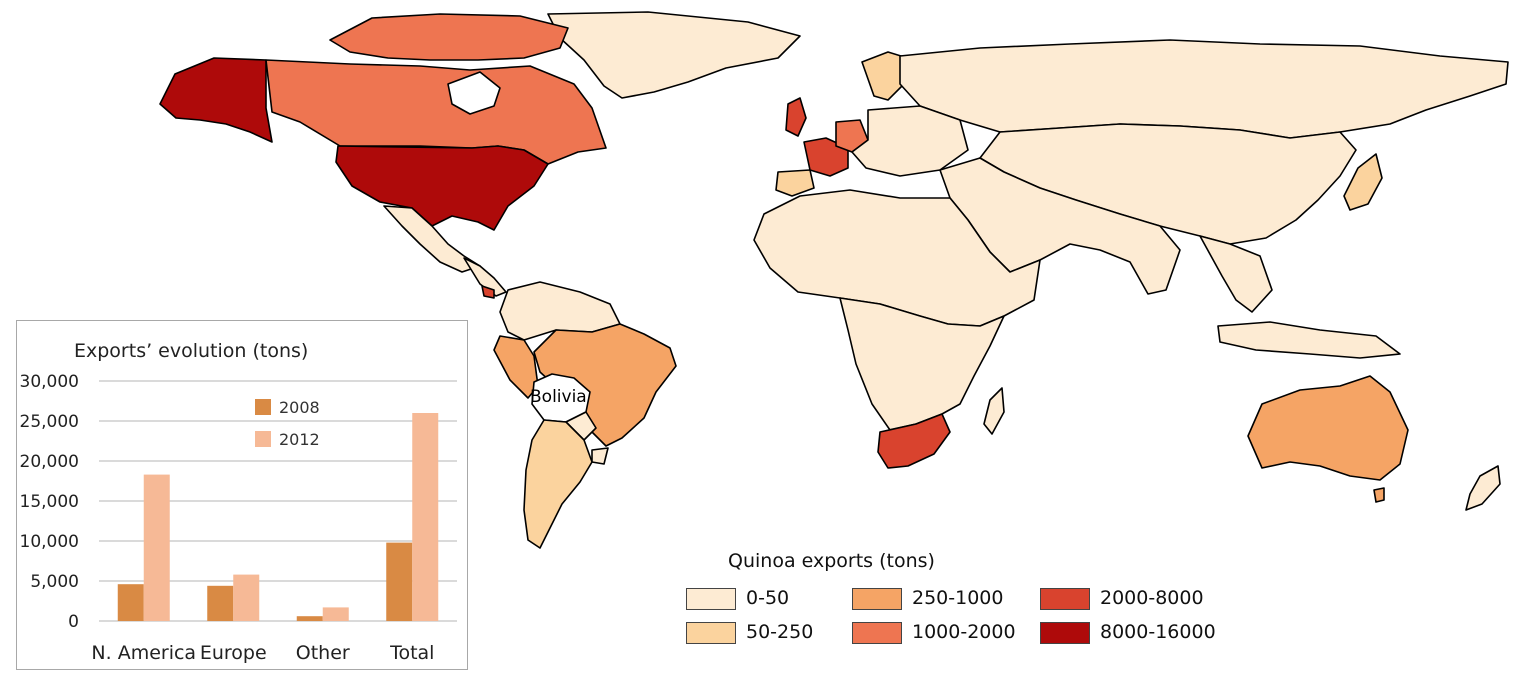 This screenshot has width=1536, height=686. What do you see at coordinates (216, 100) in the screenshot?
I see `region-alaska` at bounding box center [216, 100].